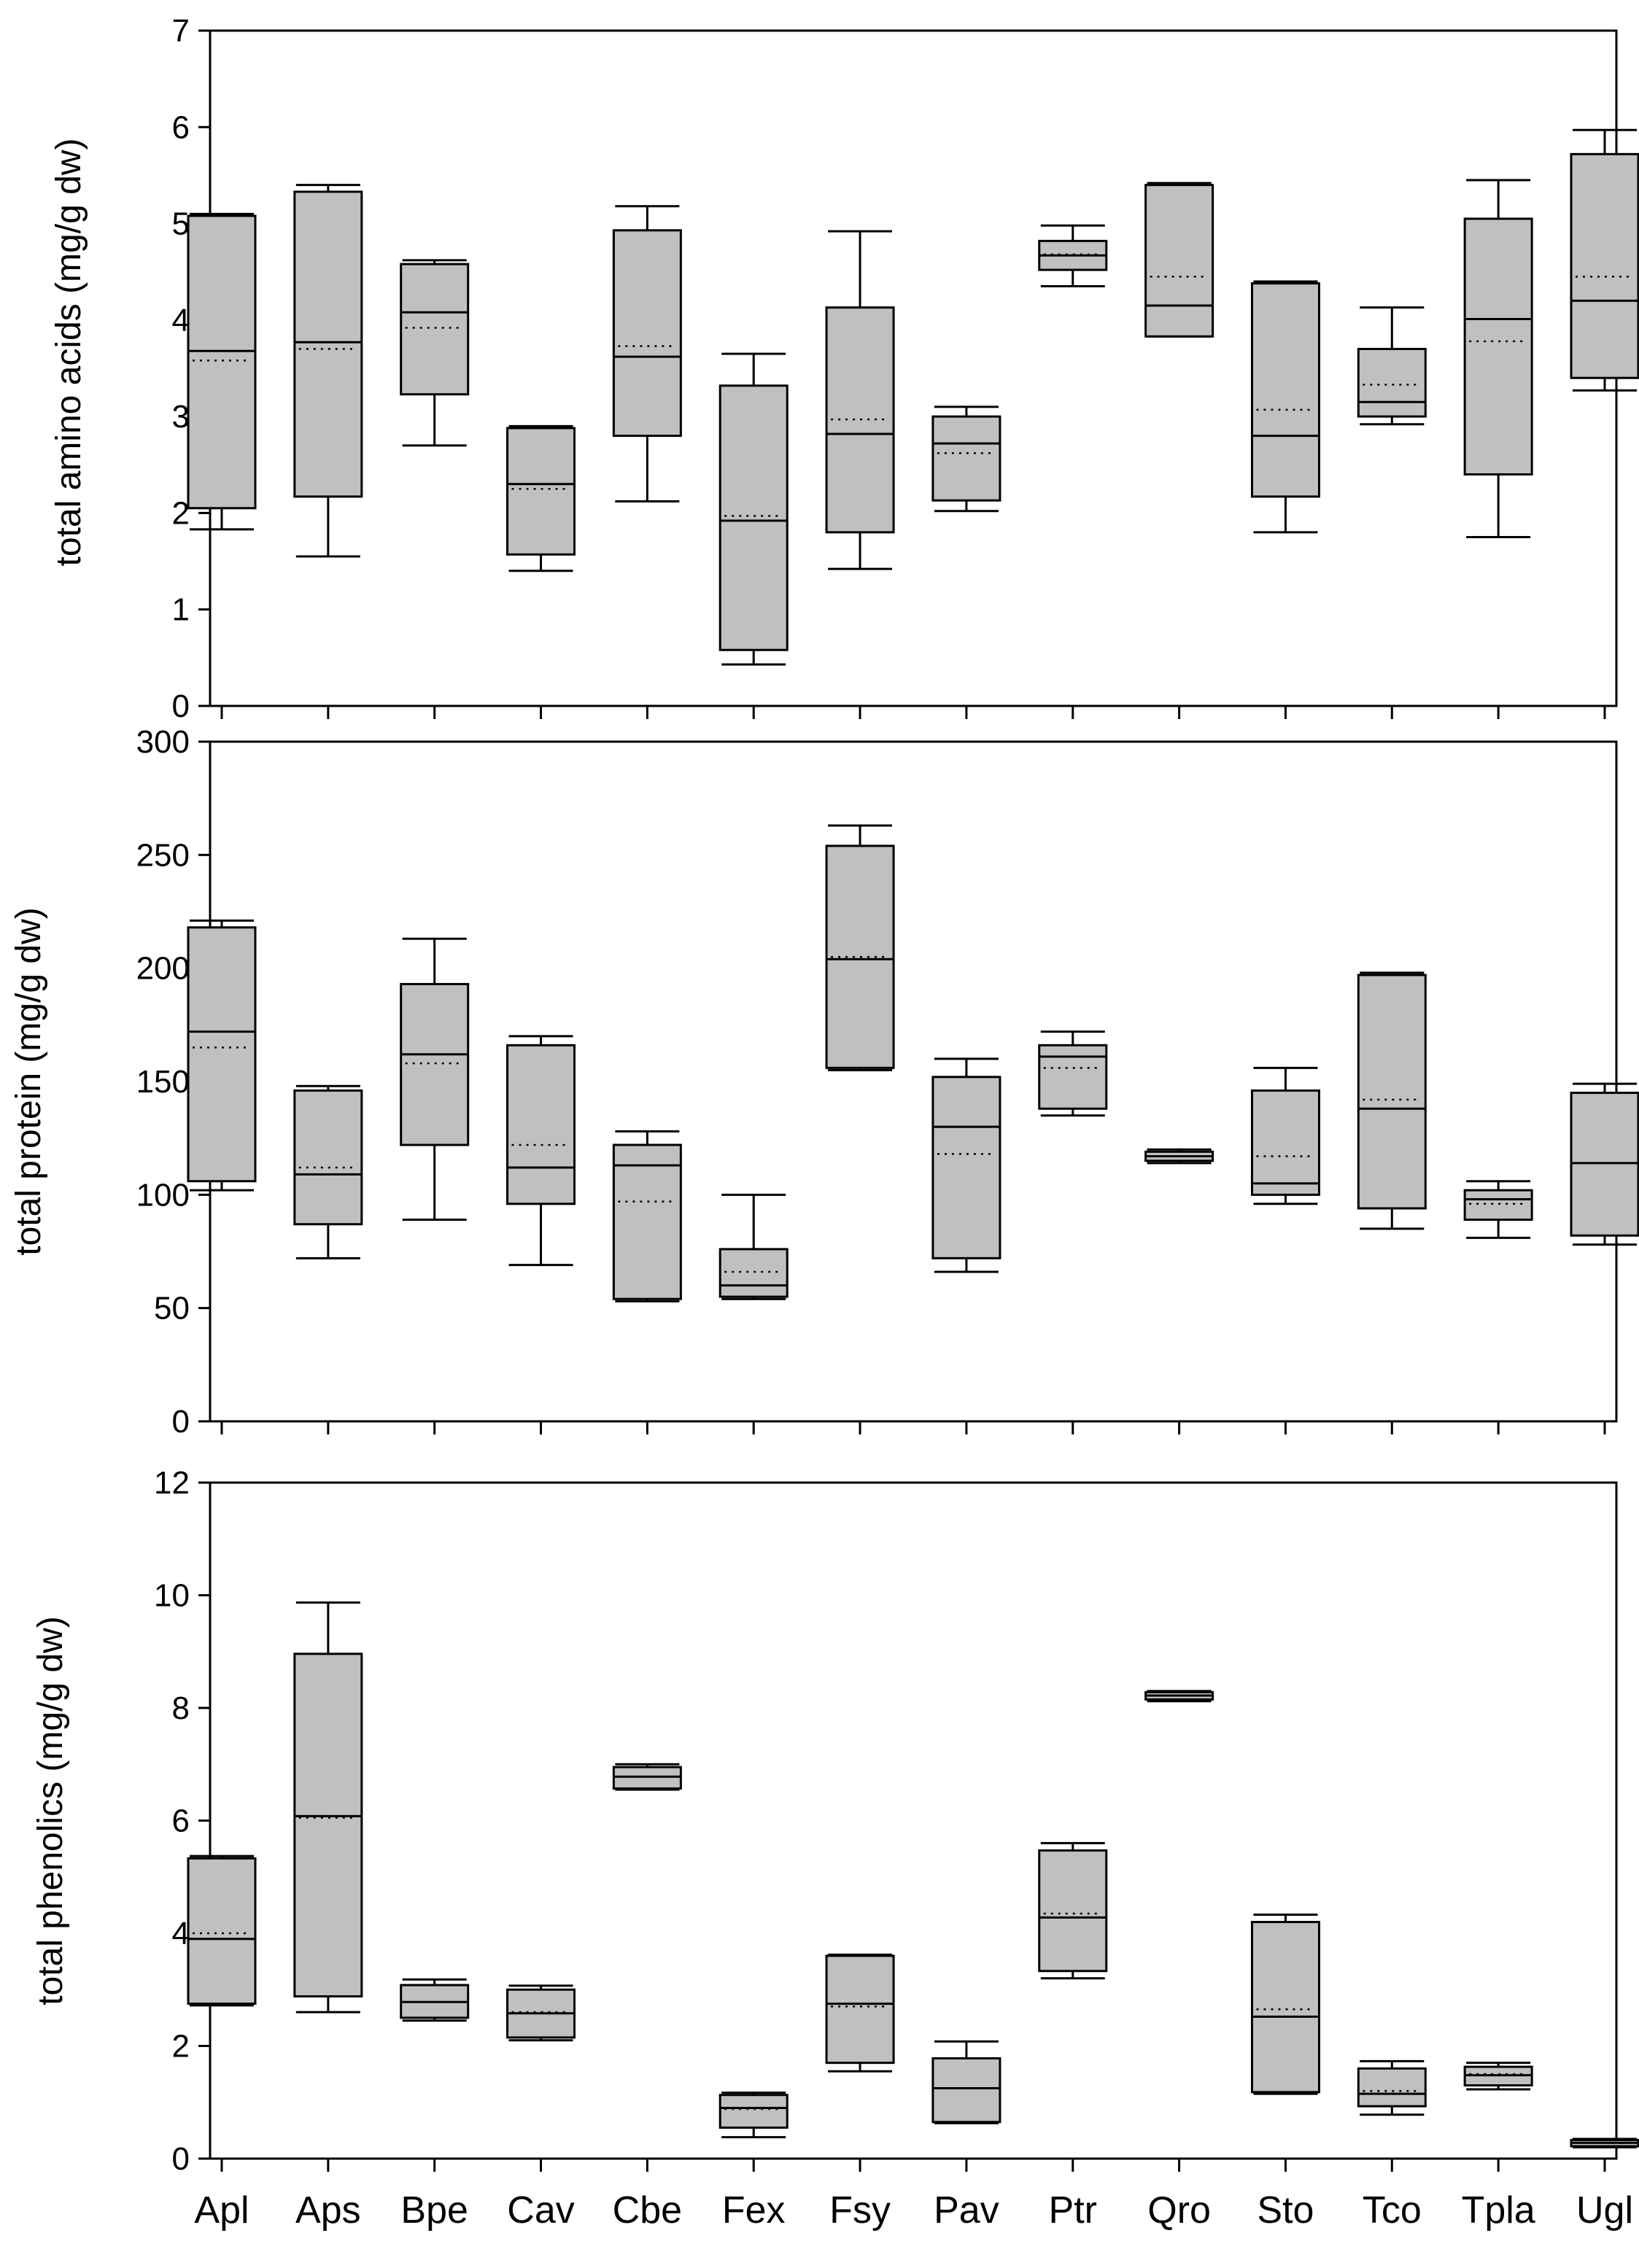 The height and width of the screenshot is (2268, 1639). Describe the element at coordinates (648, 2210) in the screenshot. I see `category-label-cbe: Cbe` at that location.